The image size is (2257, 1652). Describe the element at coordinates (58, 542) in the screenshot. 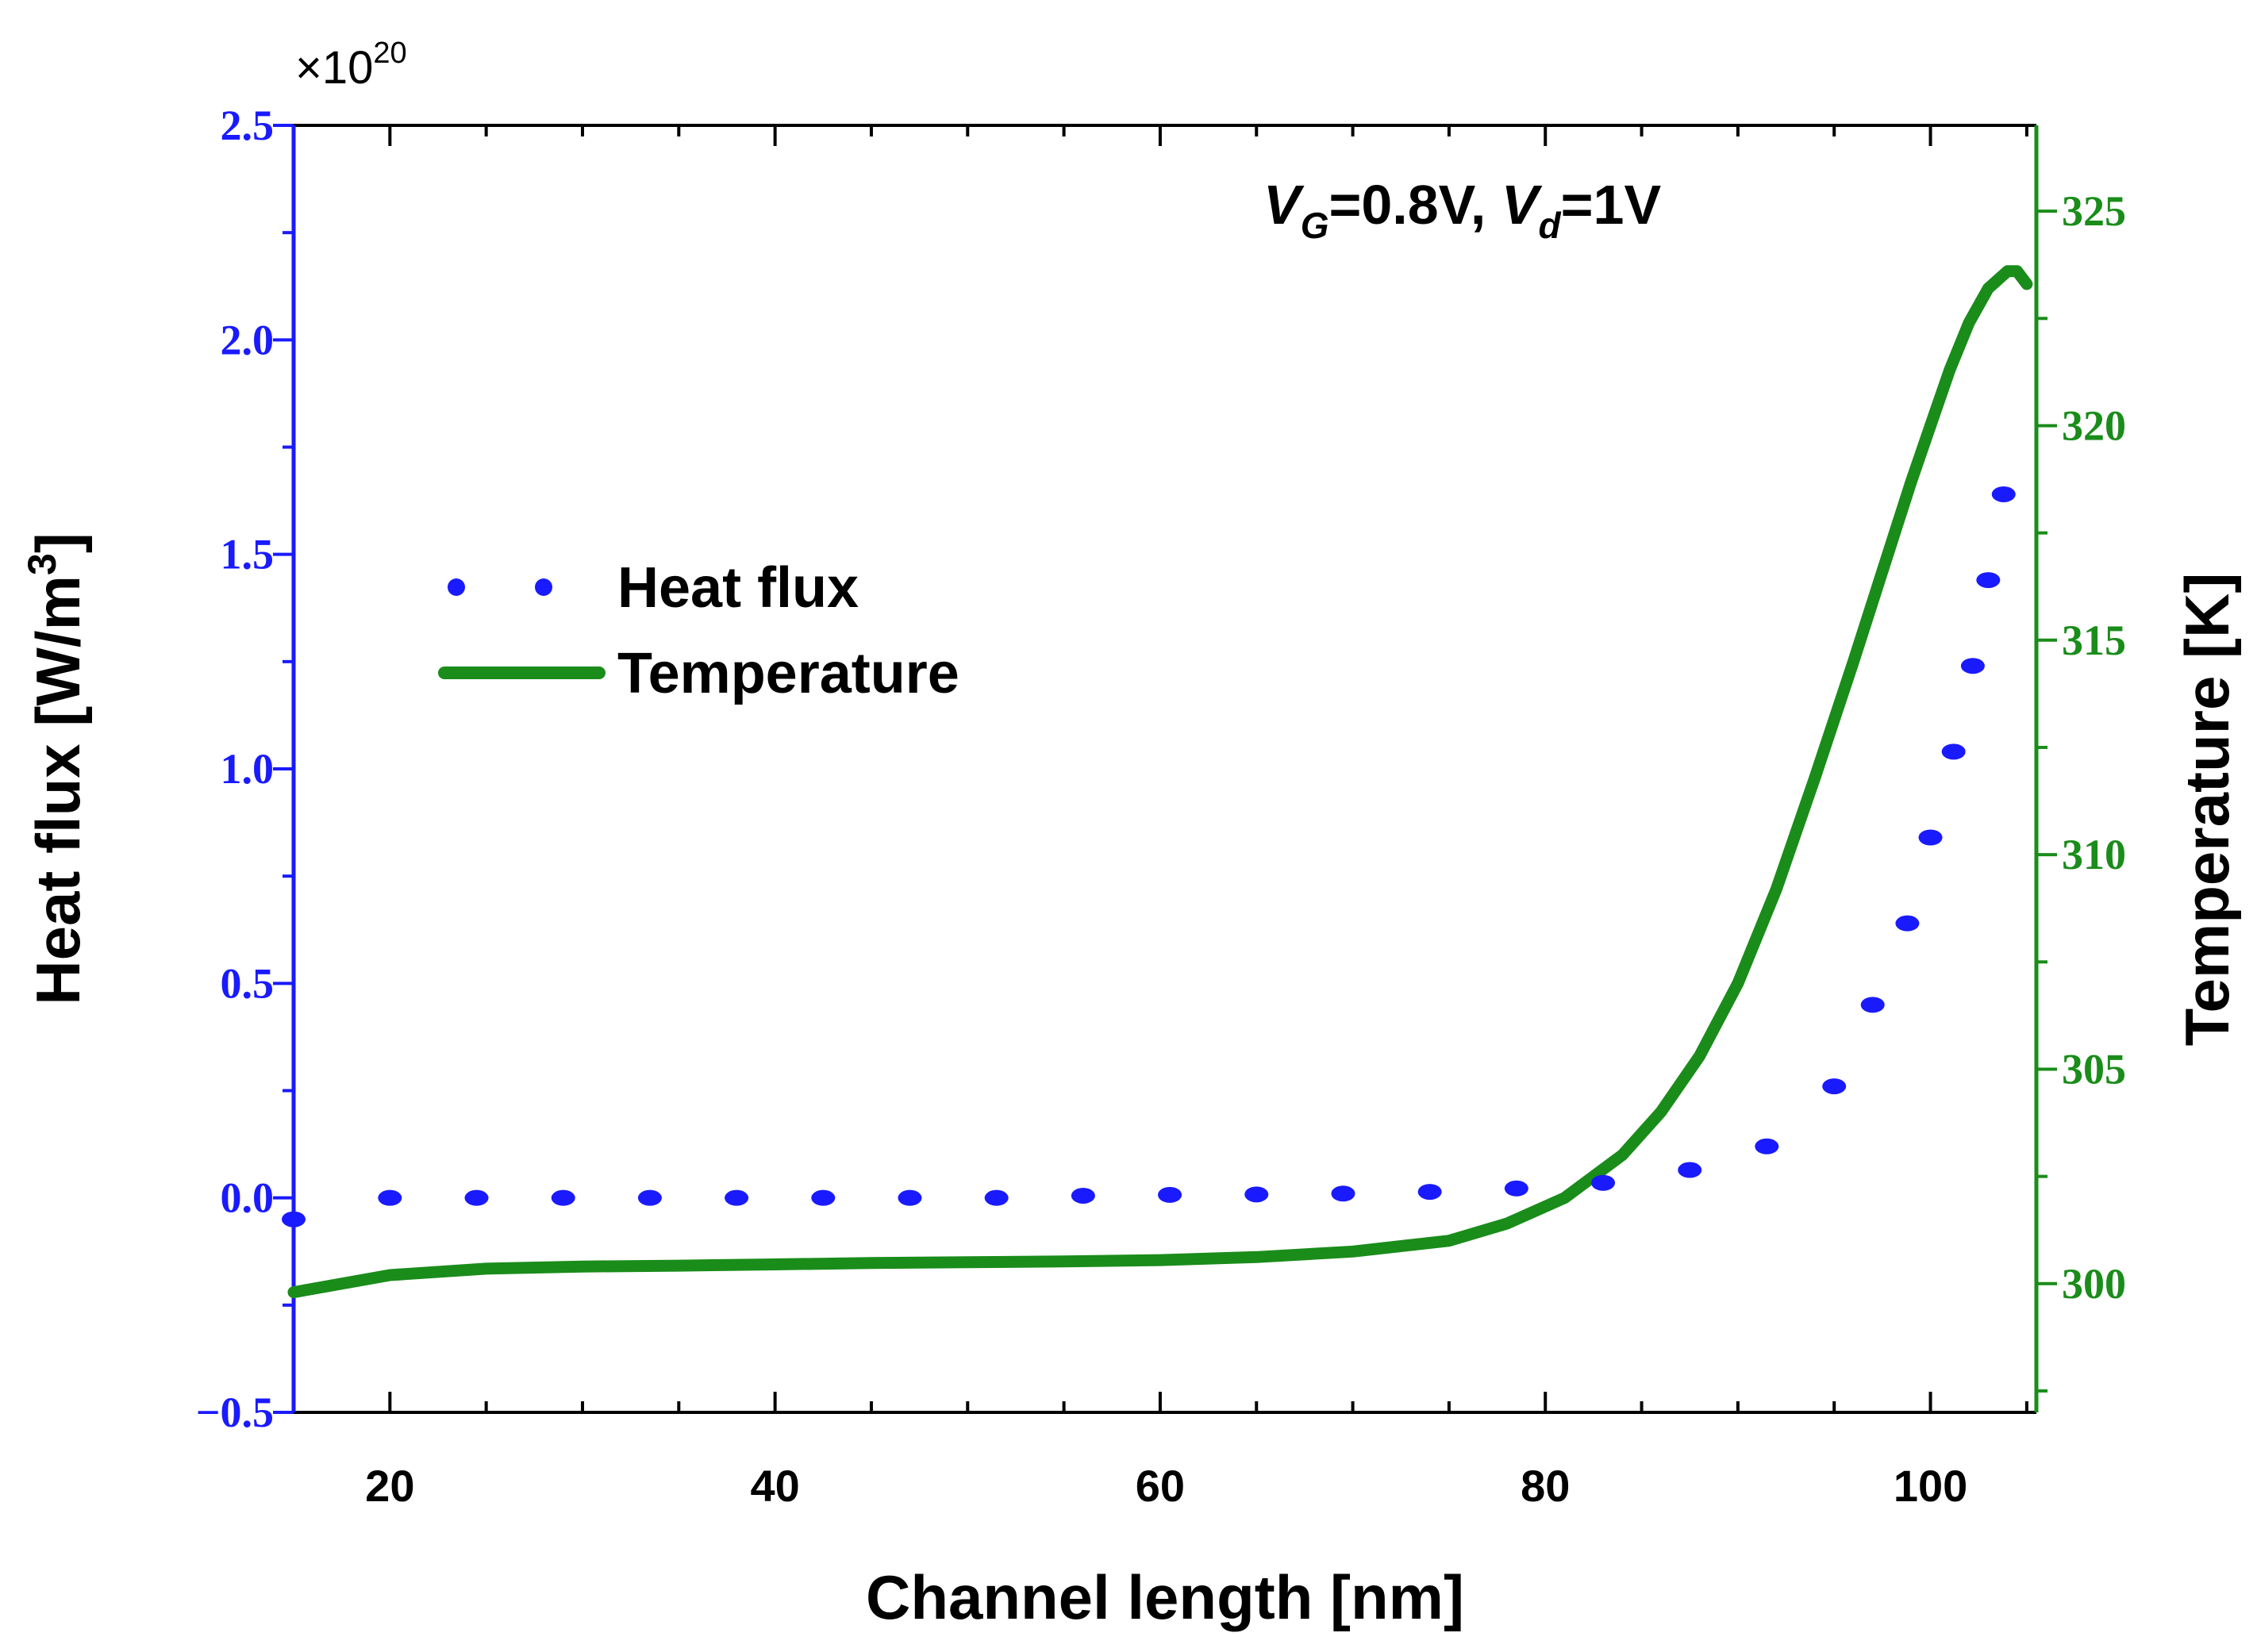

I see `y-axis-left-label-close: ]` at that location.